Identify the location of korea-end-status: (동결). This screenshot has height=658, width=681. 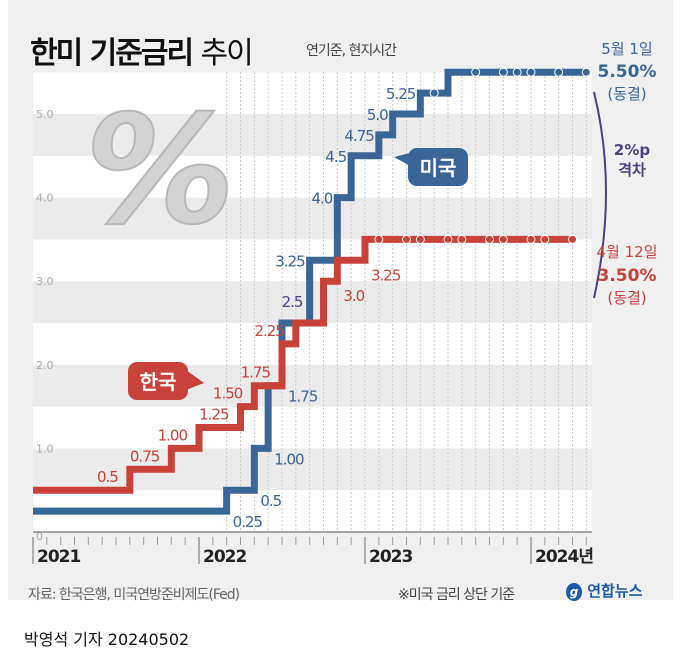
(626, 298).